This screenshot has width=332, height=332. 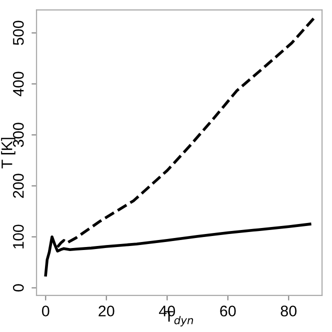 What do you see at coordinates (18, 236) in the screenshot?
I see `y-tick-label: 100` at bounding box center [18, 236].